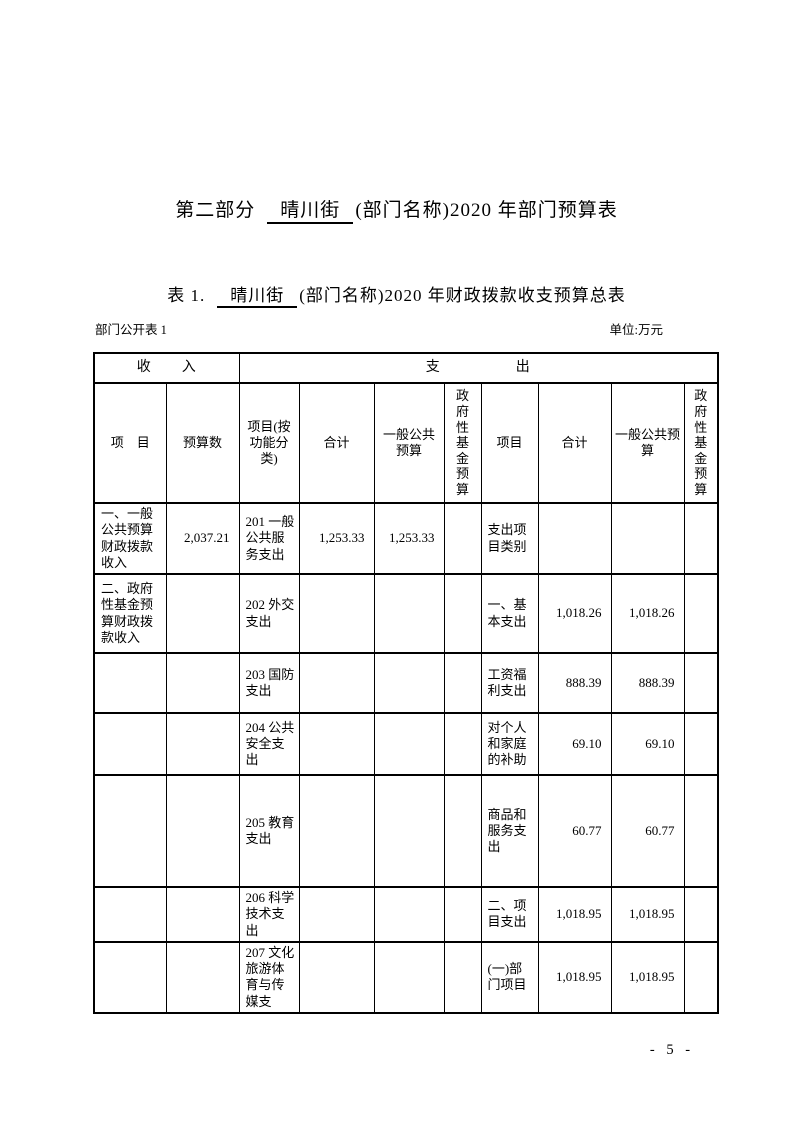 The width and height of the screenshot is (793, 1122). I want to click on col-header-budget-amount: 预算数, so click(202, 443).